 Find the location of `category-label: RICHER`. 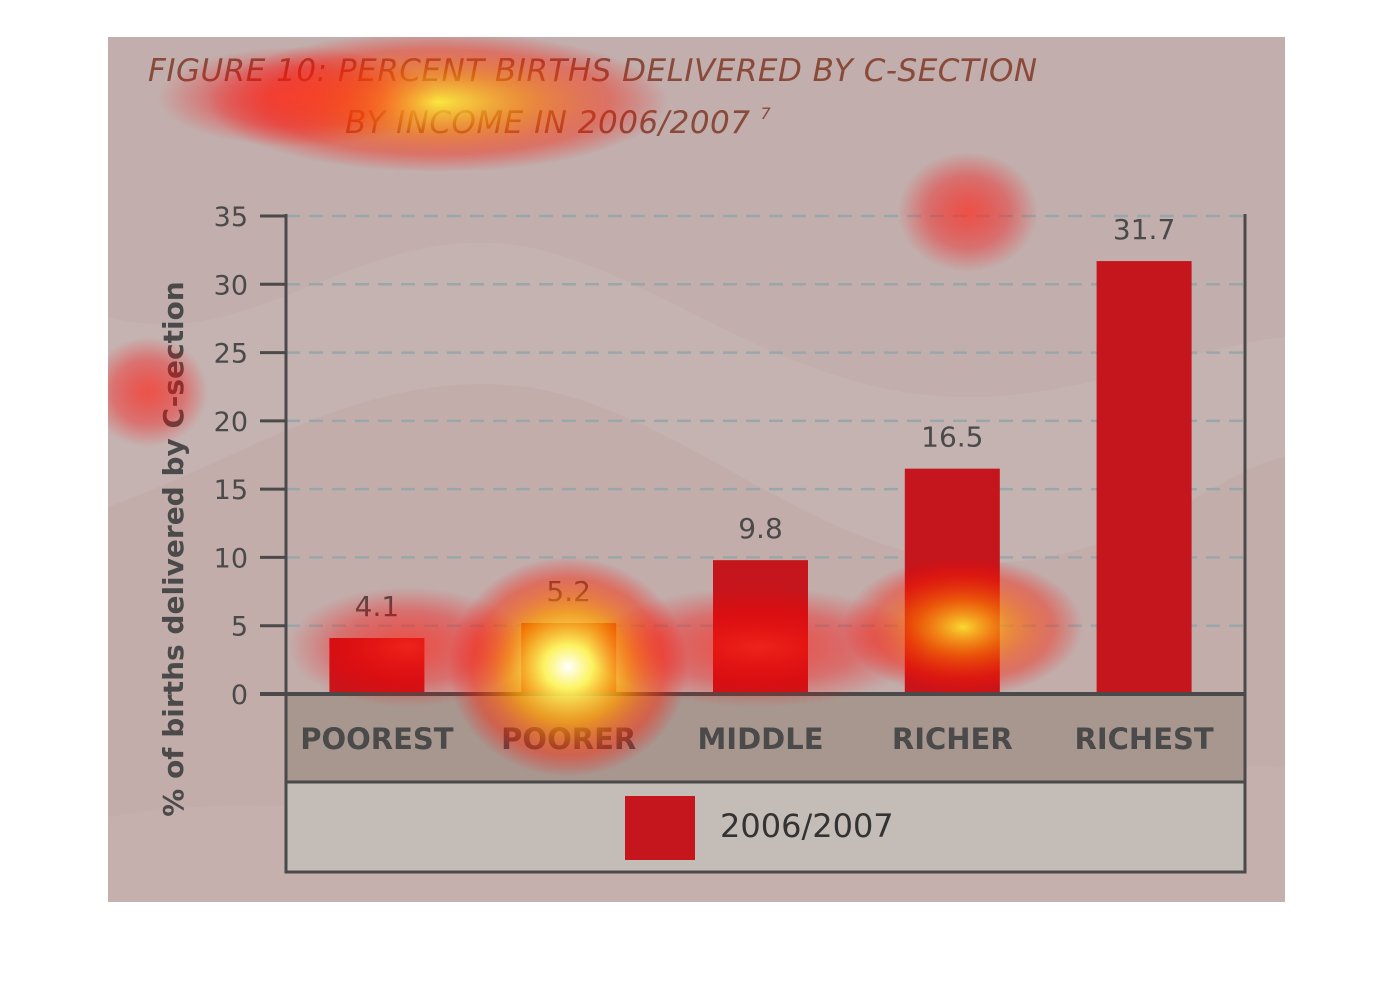

category-label: RICHER is located at coordinates (952, 739).